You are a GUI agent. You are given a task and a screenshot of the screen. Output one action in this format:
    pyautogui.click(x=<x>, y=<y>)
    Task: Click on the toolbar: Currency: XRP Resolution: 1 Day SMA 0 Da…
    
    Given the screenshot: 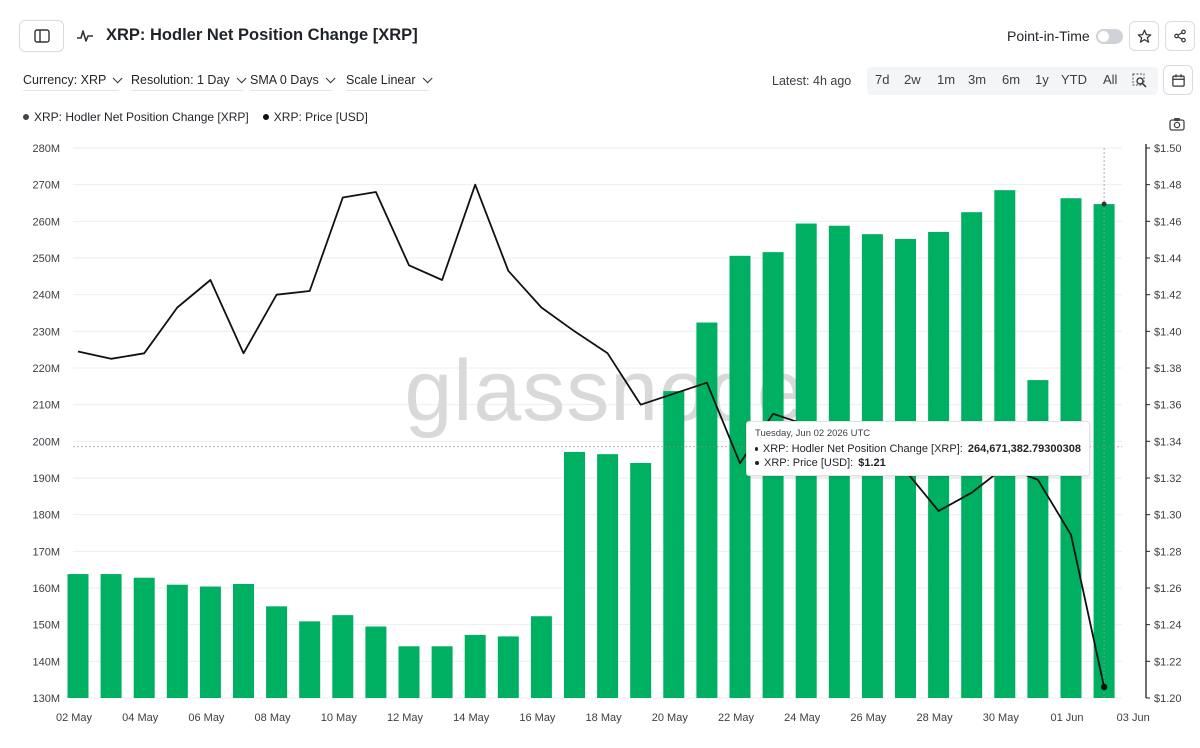 What is the action you would take?
    pyautogui.click(x=600, y=81)
    